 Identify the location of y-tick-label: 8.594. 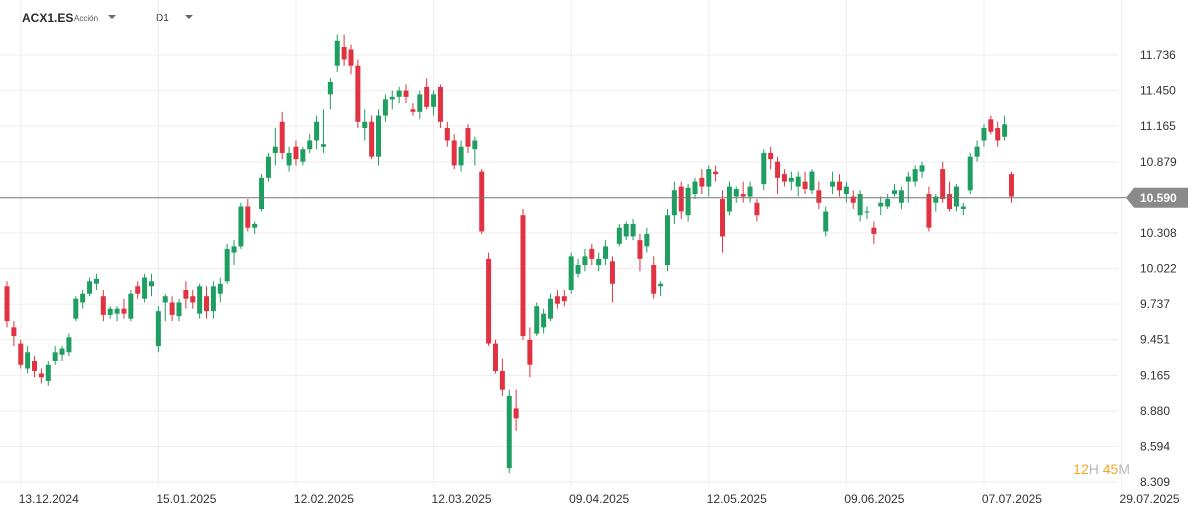
(1155, 446).